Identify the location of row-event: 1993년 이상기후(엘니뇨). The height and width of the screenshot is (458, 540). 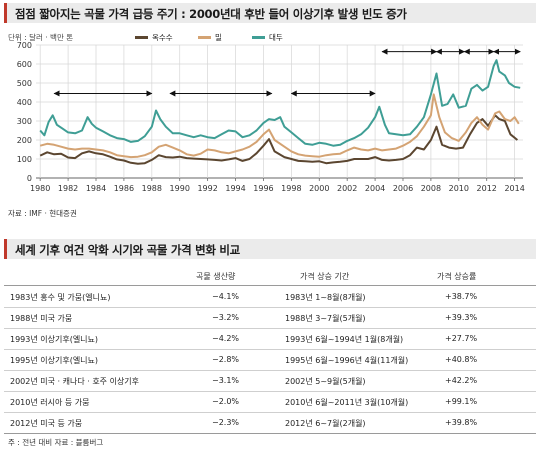
(54, 339).